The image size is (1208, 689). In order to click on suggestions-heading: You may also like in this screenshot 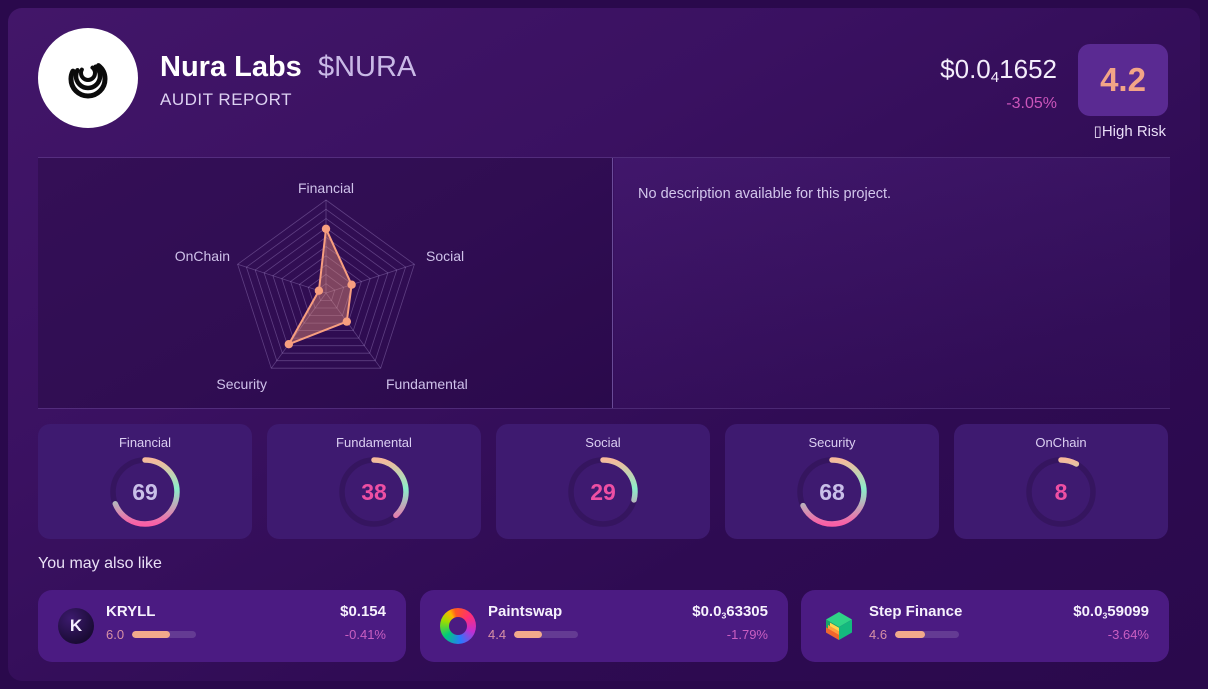, I will do `click(100, 563)`.